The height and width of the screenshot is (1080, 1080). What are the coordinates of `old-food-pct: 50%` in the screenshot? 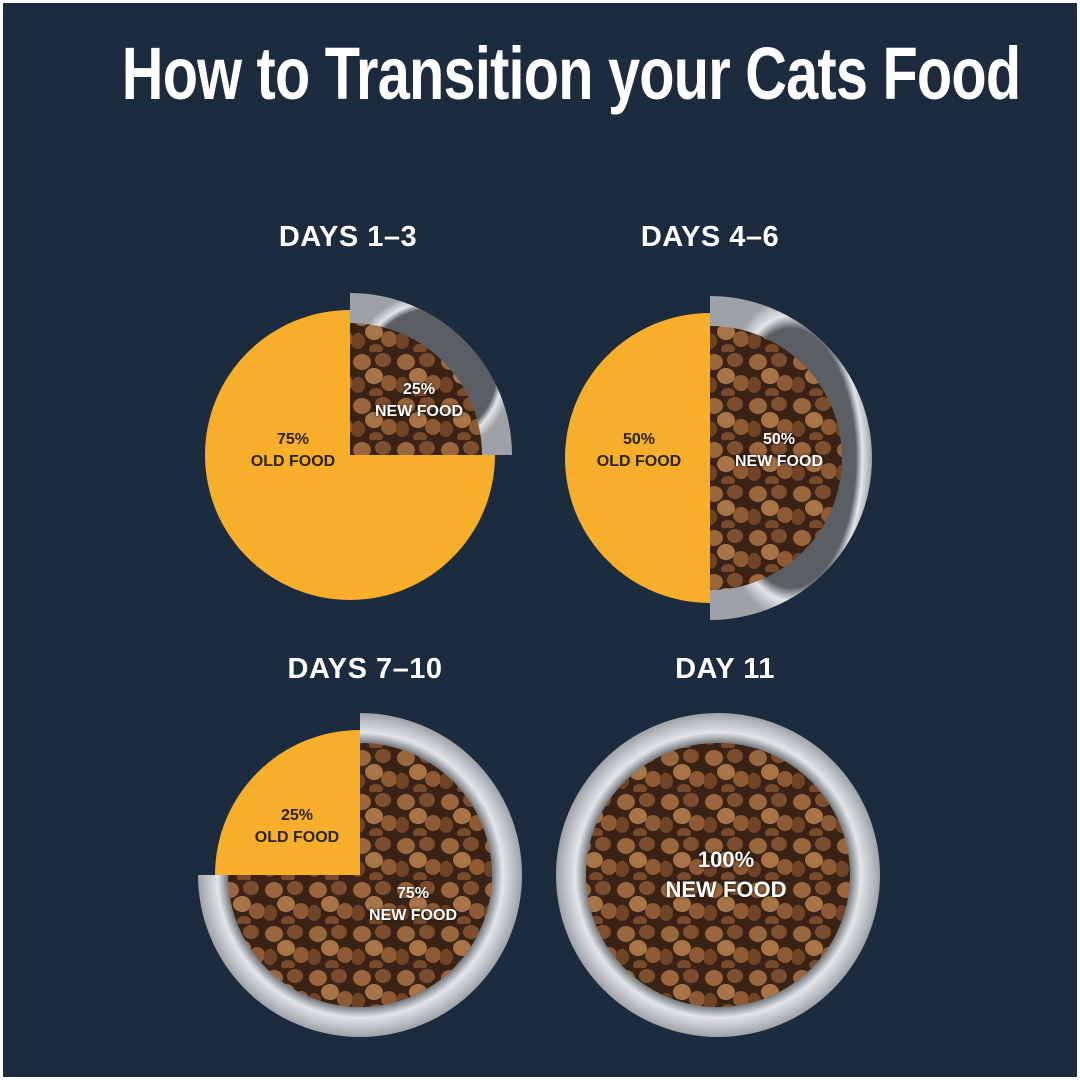 It's located at (639, 439).